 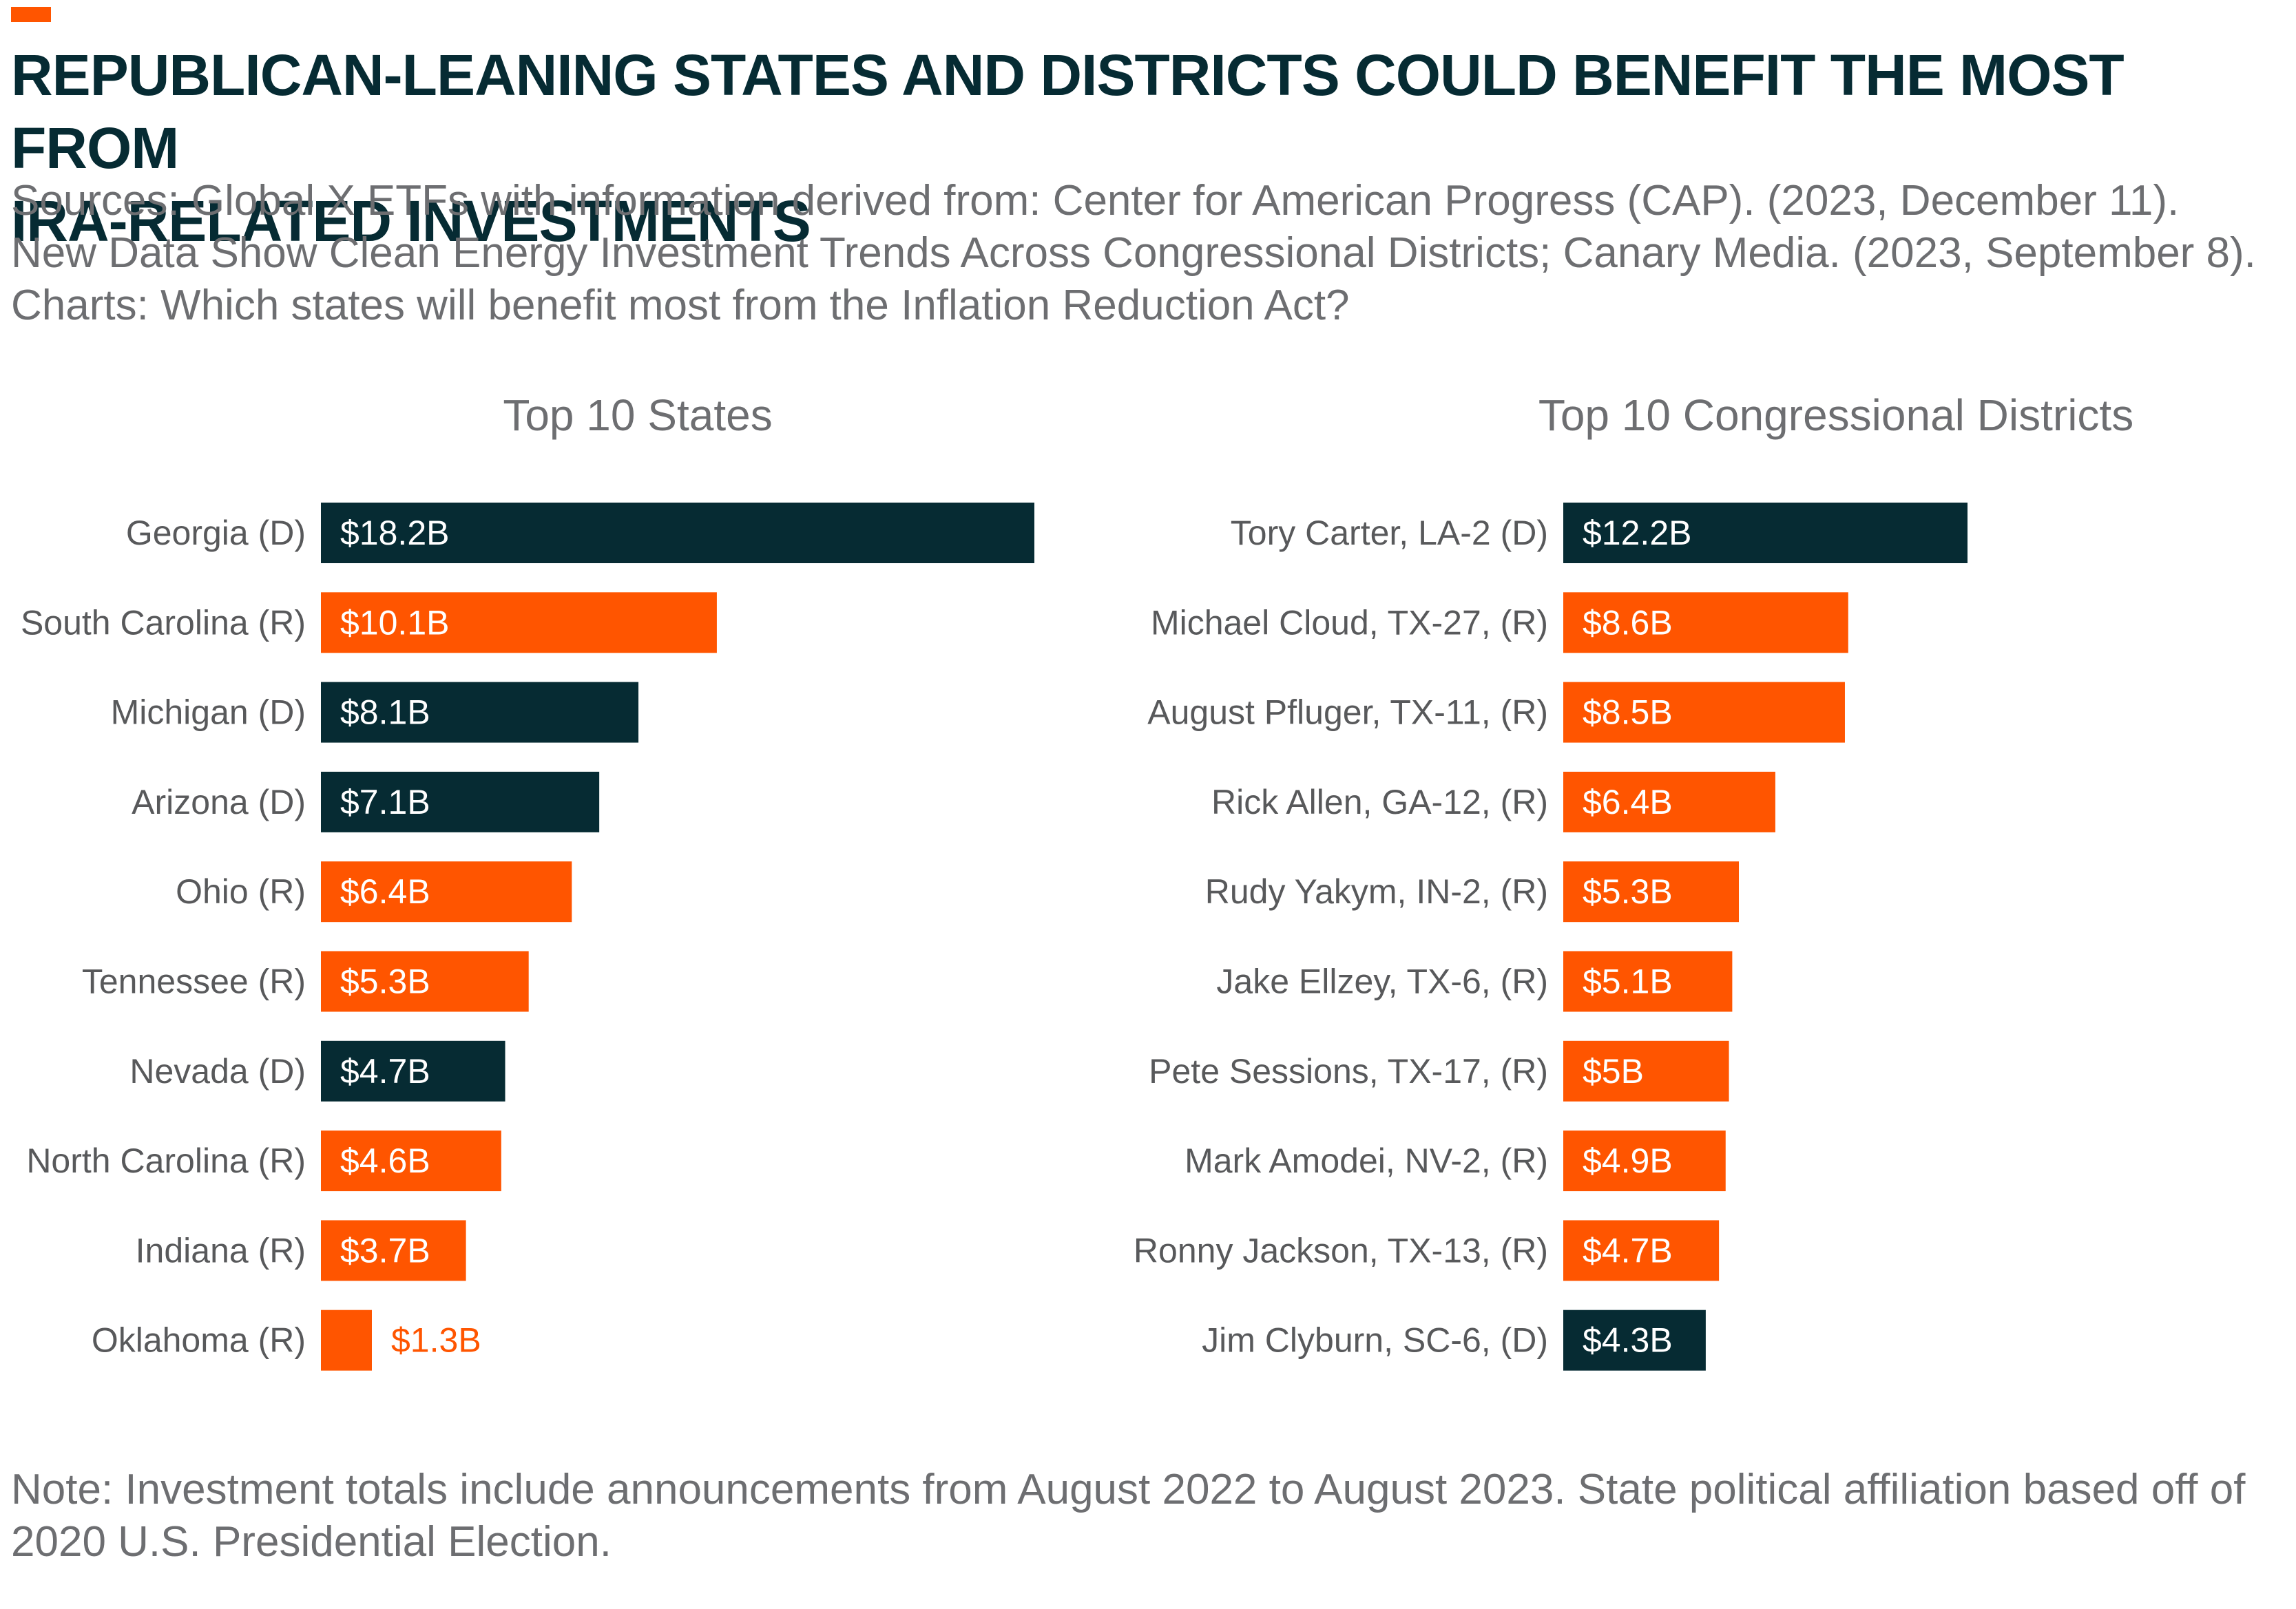 I want to click on value-label: $5B, so click(x=1613, y=1071).